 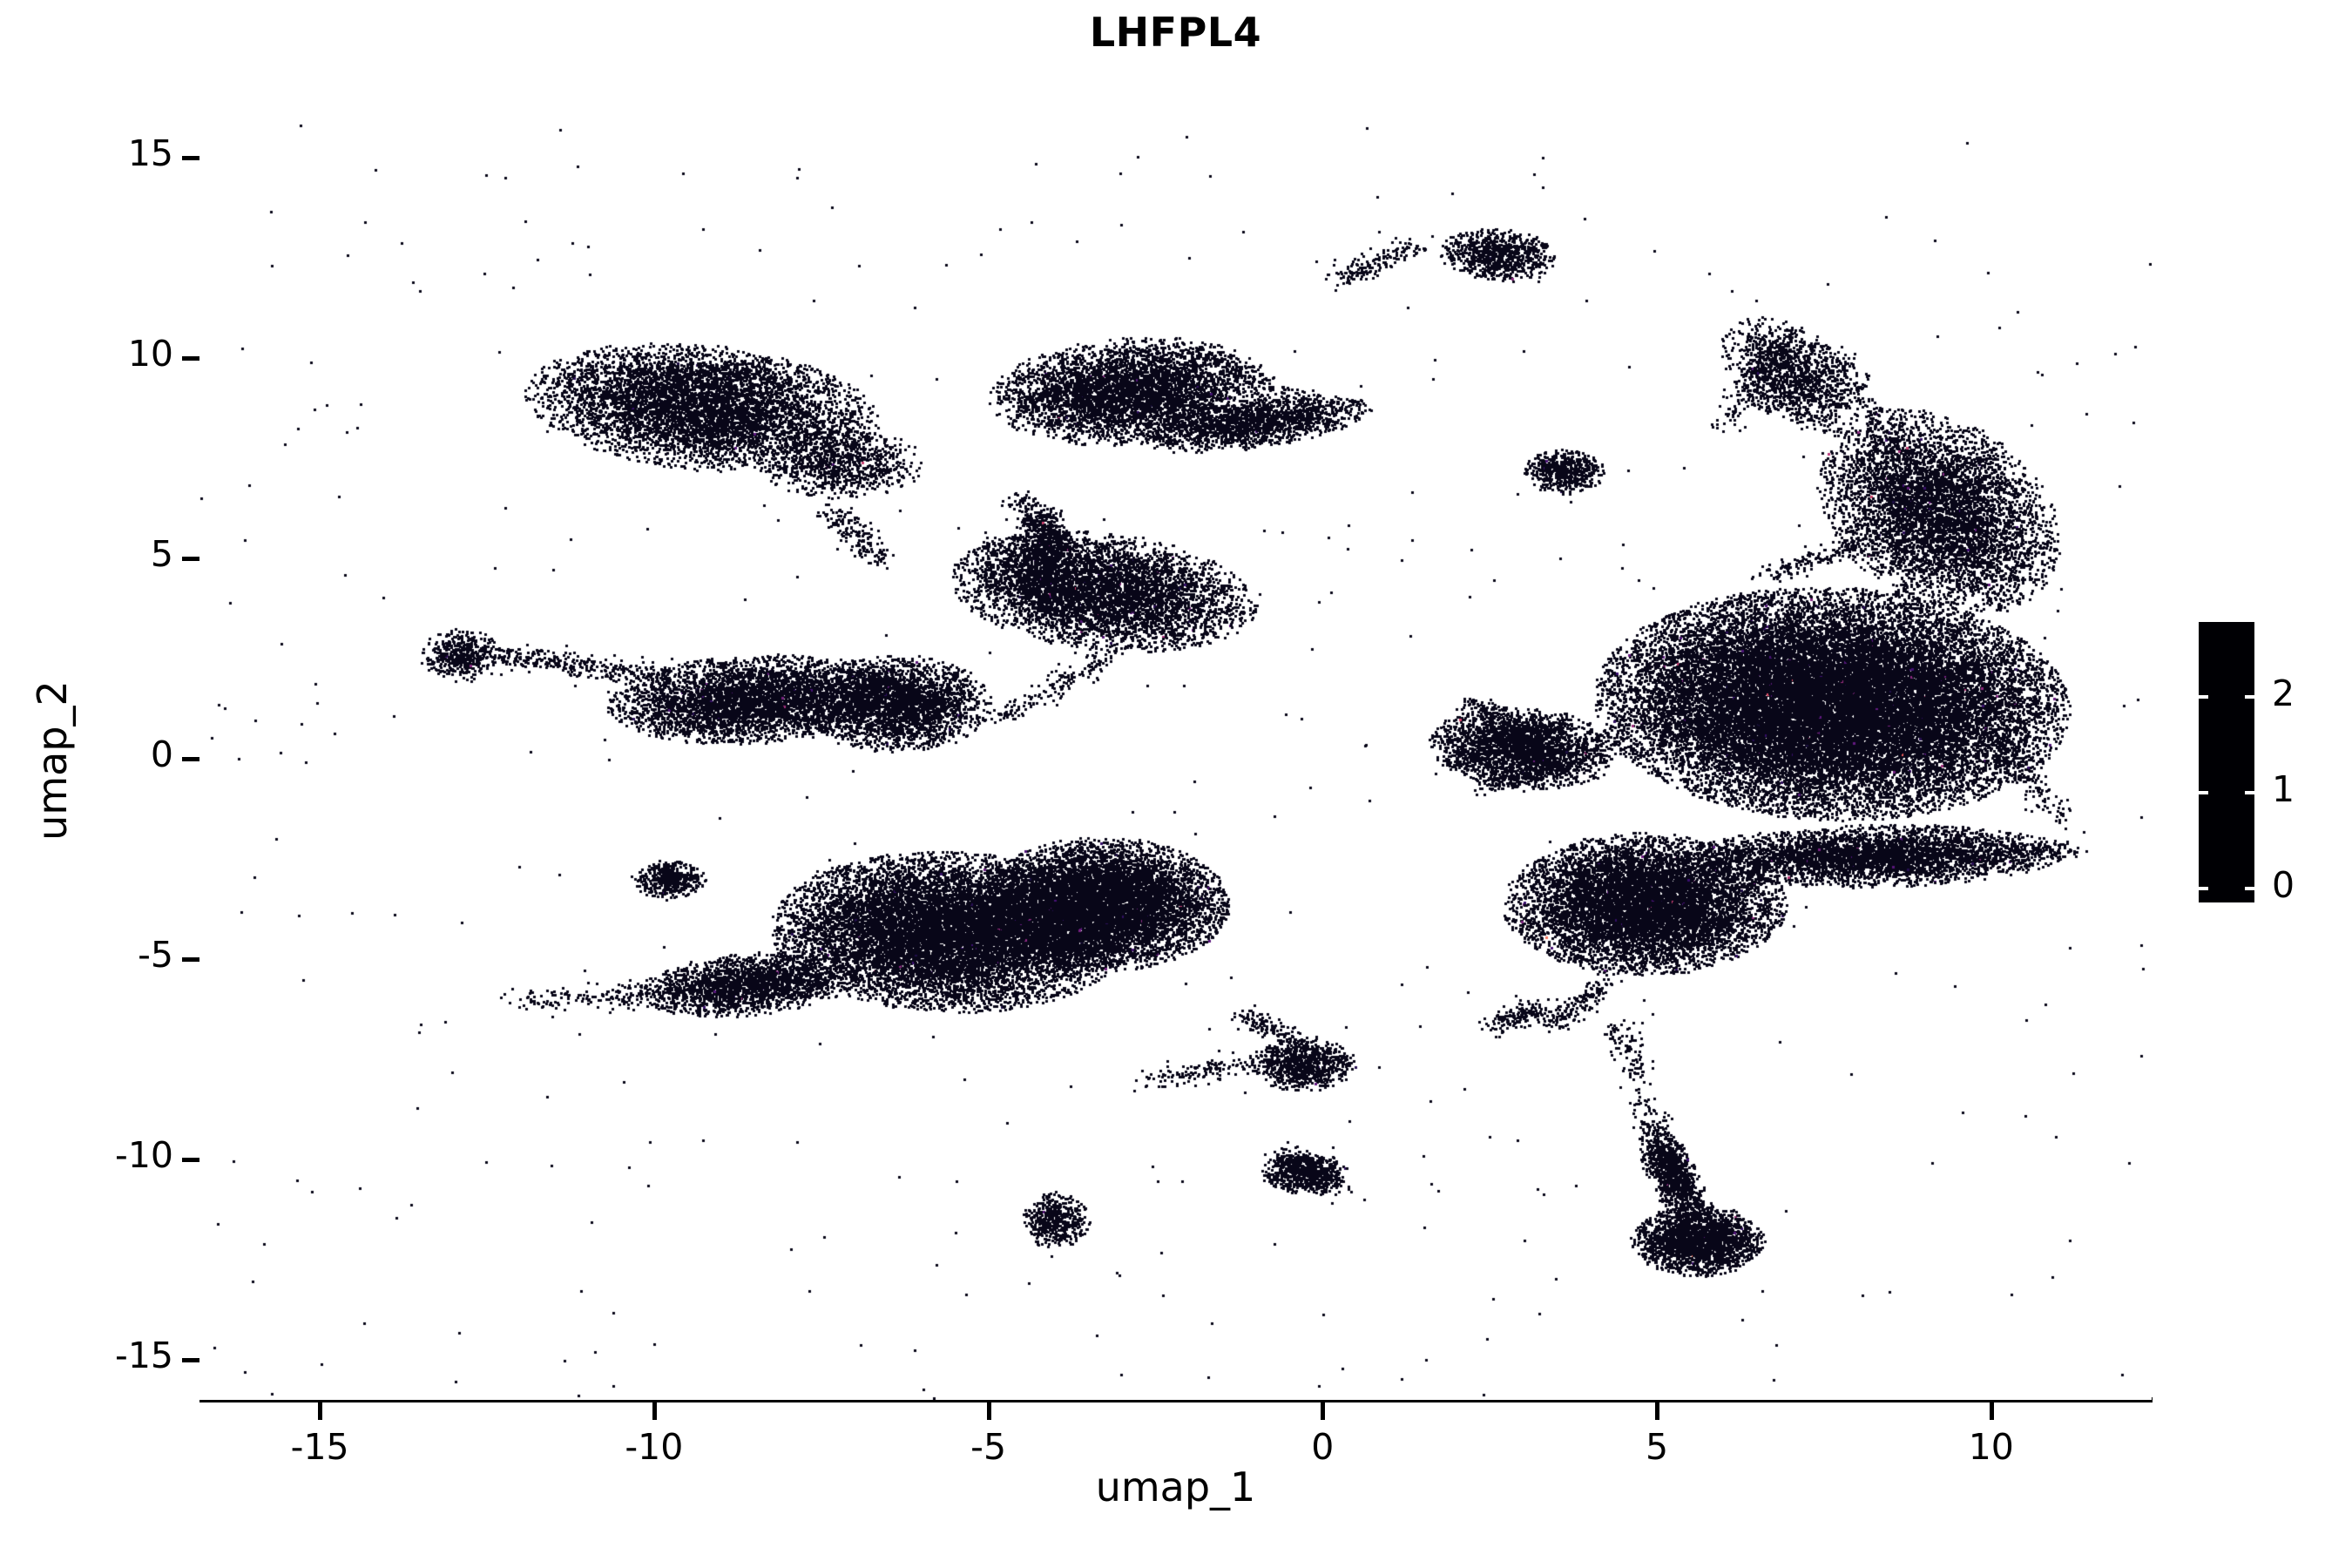 What do you see at coordinates (155, 955) in the screenshot?
I see `y-tick-label: -5` at bounding box center [155, 955].